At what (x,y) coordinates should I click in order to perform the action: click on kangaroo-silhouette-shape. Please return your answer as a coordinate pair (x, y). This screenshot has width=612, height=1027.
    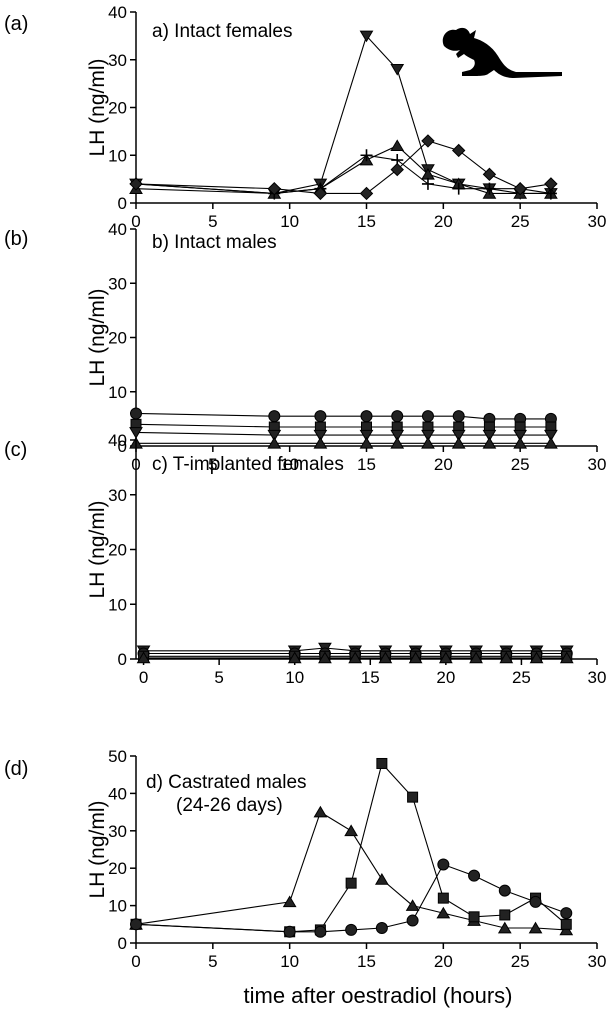
    Looking at the image, I should click on (502, 53).